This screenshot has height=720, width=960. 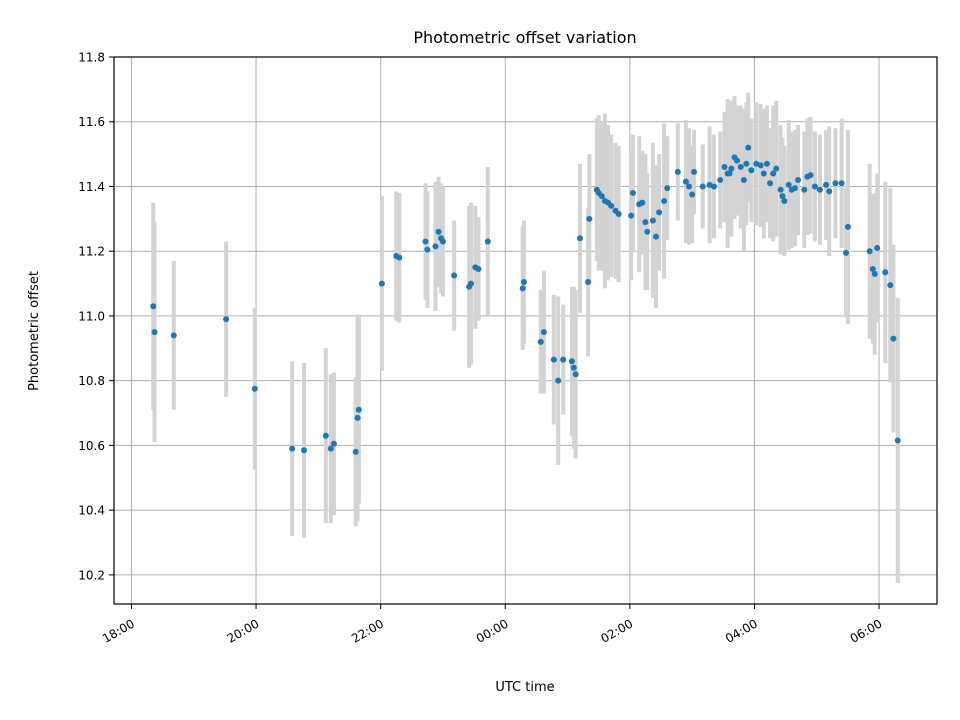 What do you see at coordinates (524, 687) in the screenshot?
I see `x-axis-label: UTC time` at bounding box center [524, 687].